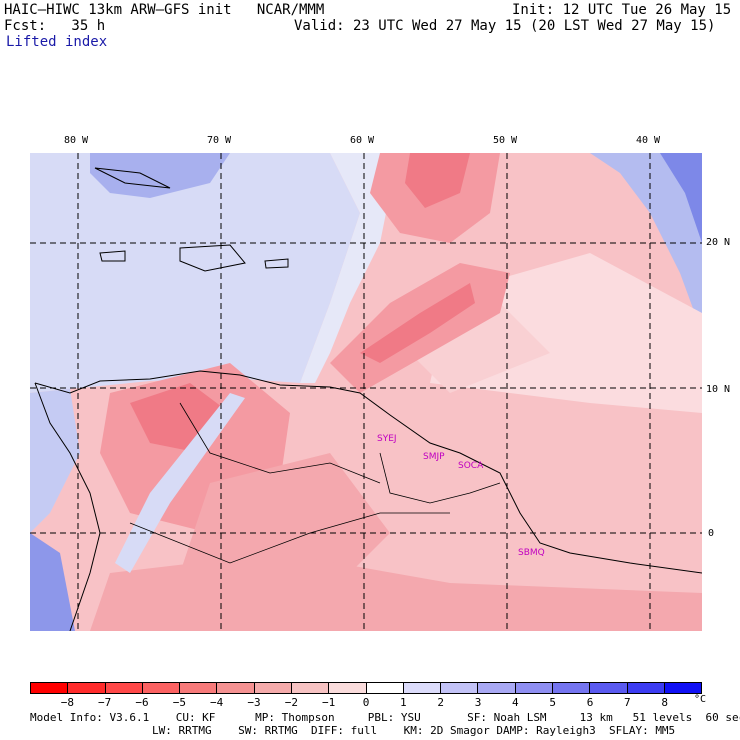 Image resolution: width=740 pixels, height=740 pixels. What do you see at coordinates (622, 10) in the screenshot?
I see `init-time: Init: 12 UTC Tue 26 May 15` at bounding box center [622, 10].